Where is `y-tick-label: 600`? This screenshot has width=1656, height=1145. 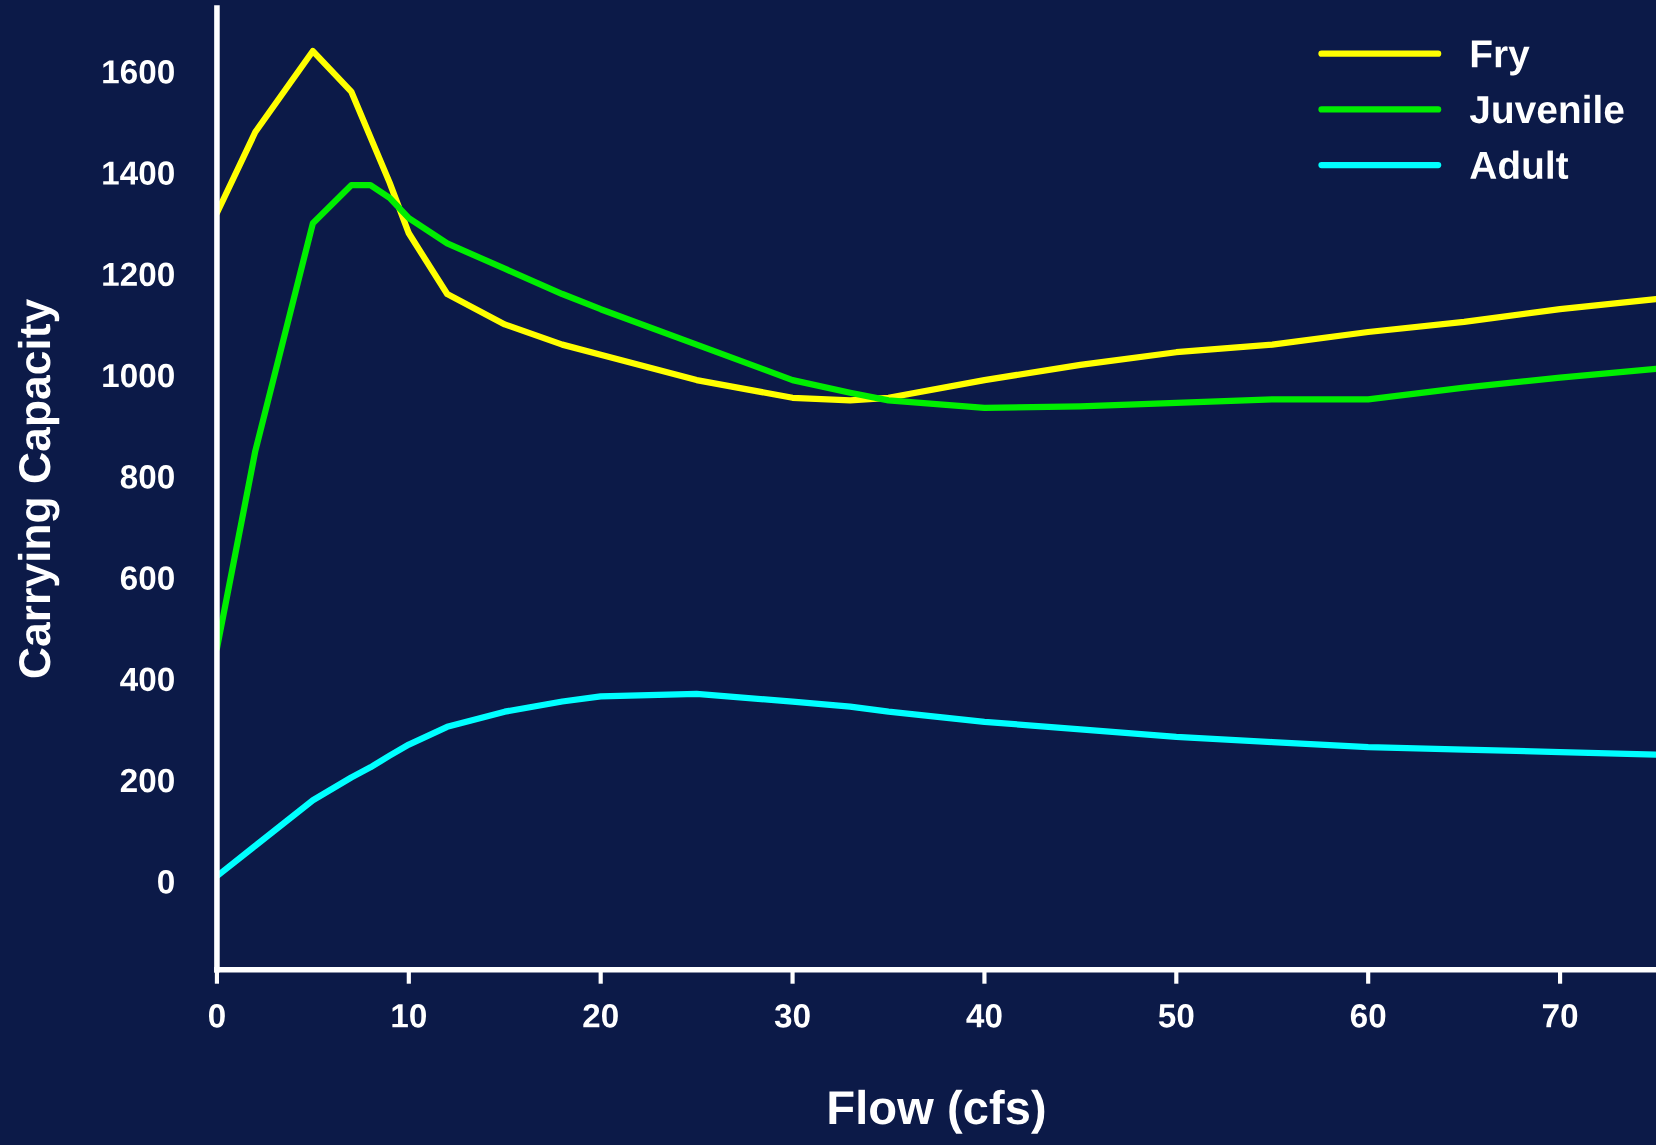 y-tick-label: 600 is located at coordinates (147, 578).